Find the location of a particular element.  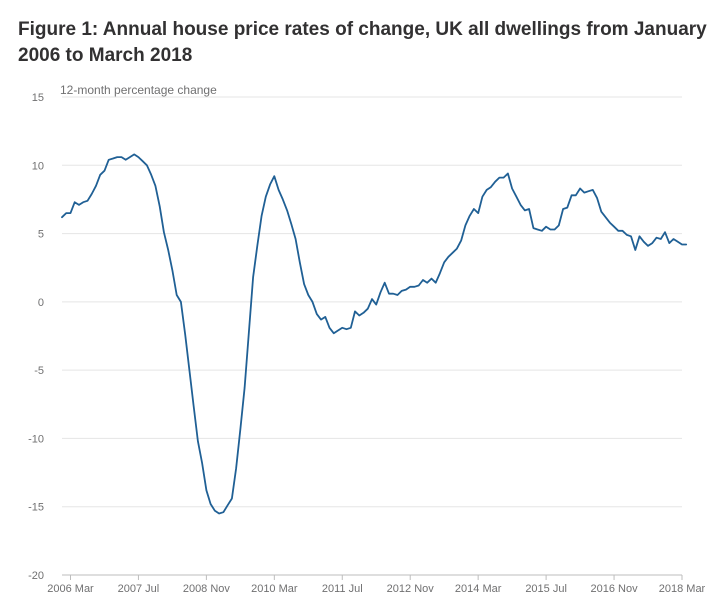

y-tick-label: 0 is located at coordinates (41, 303).